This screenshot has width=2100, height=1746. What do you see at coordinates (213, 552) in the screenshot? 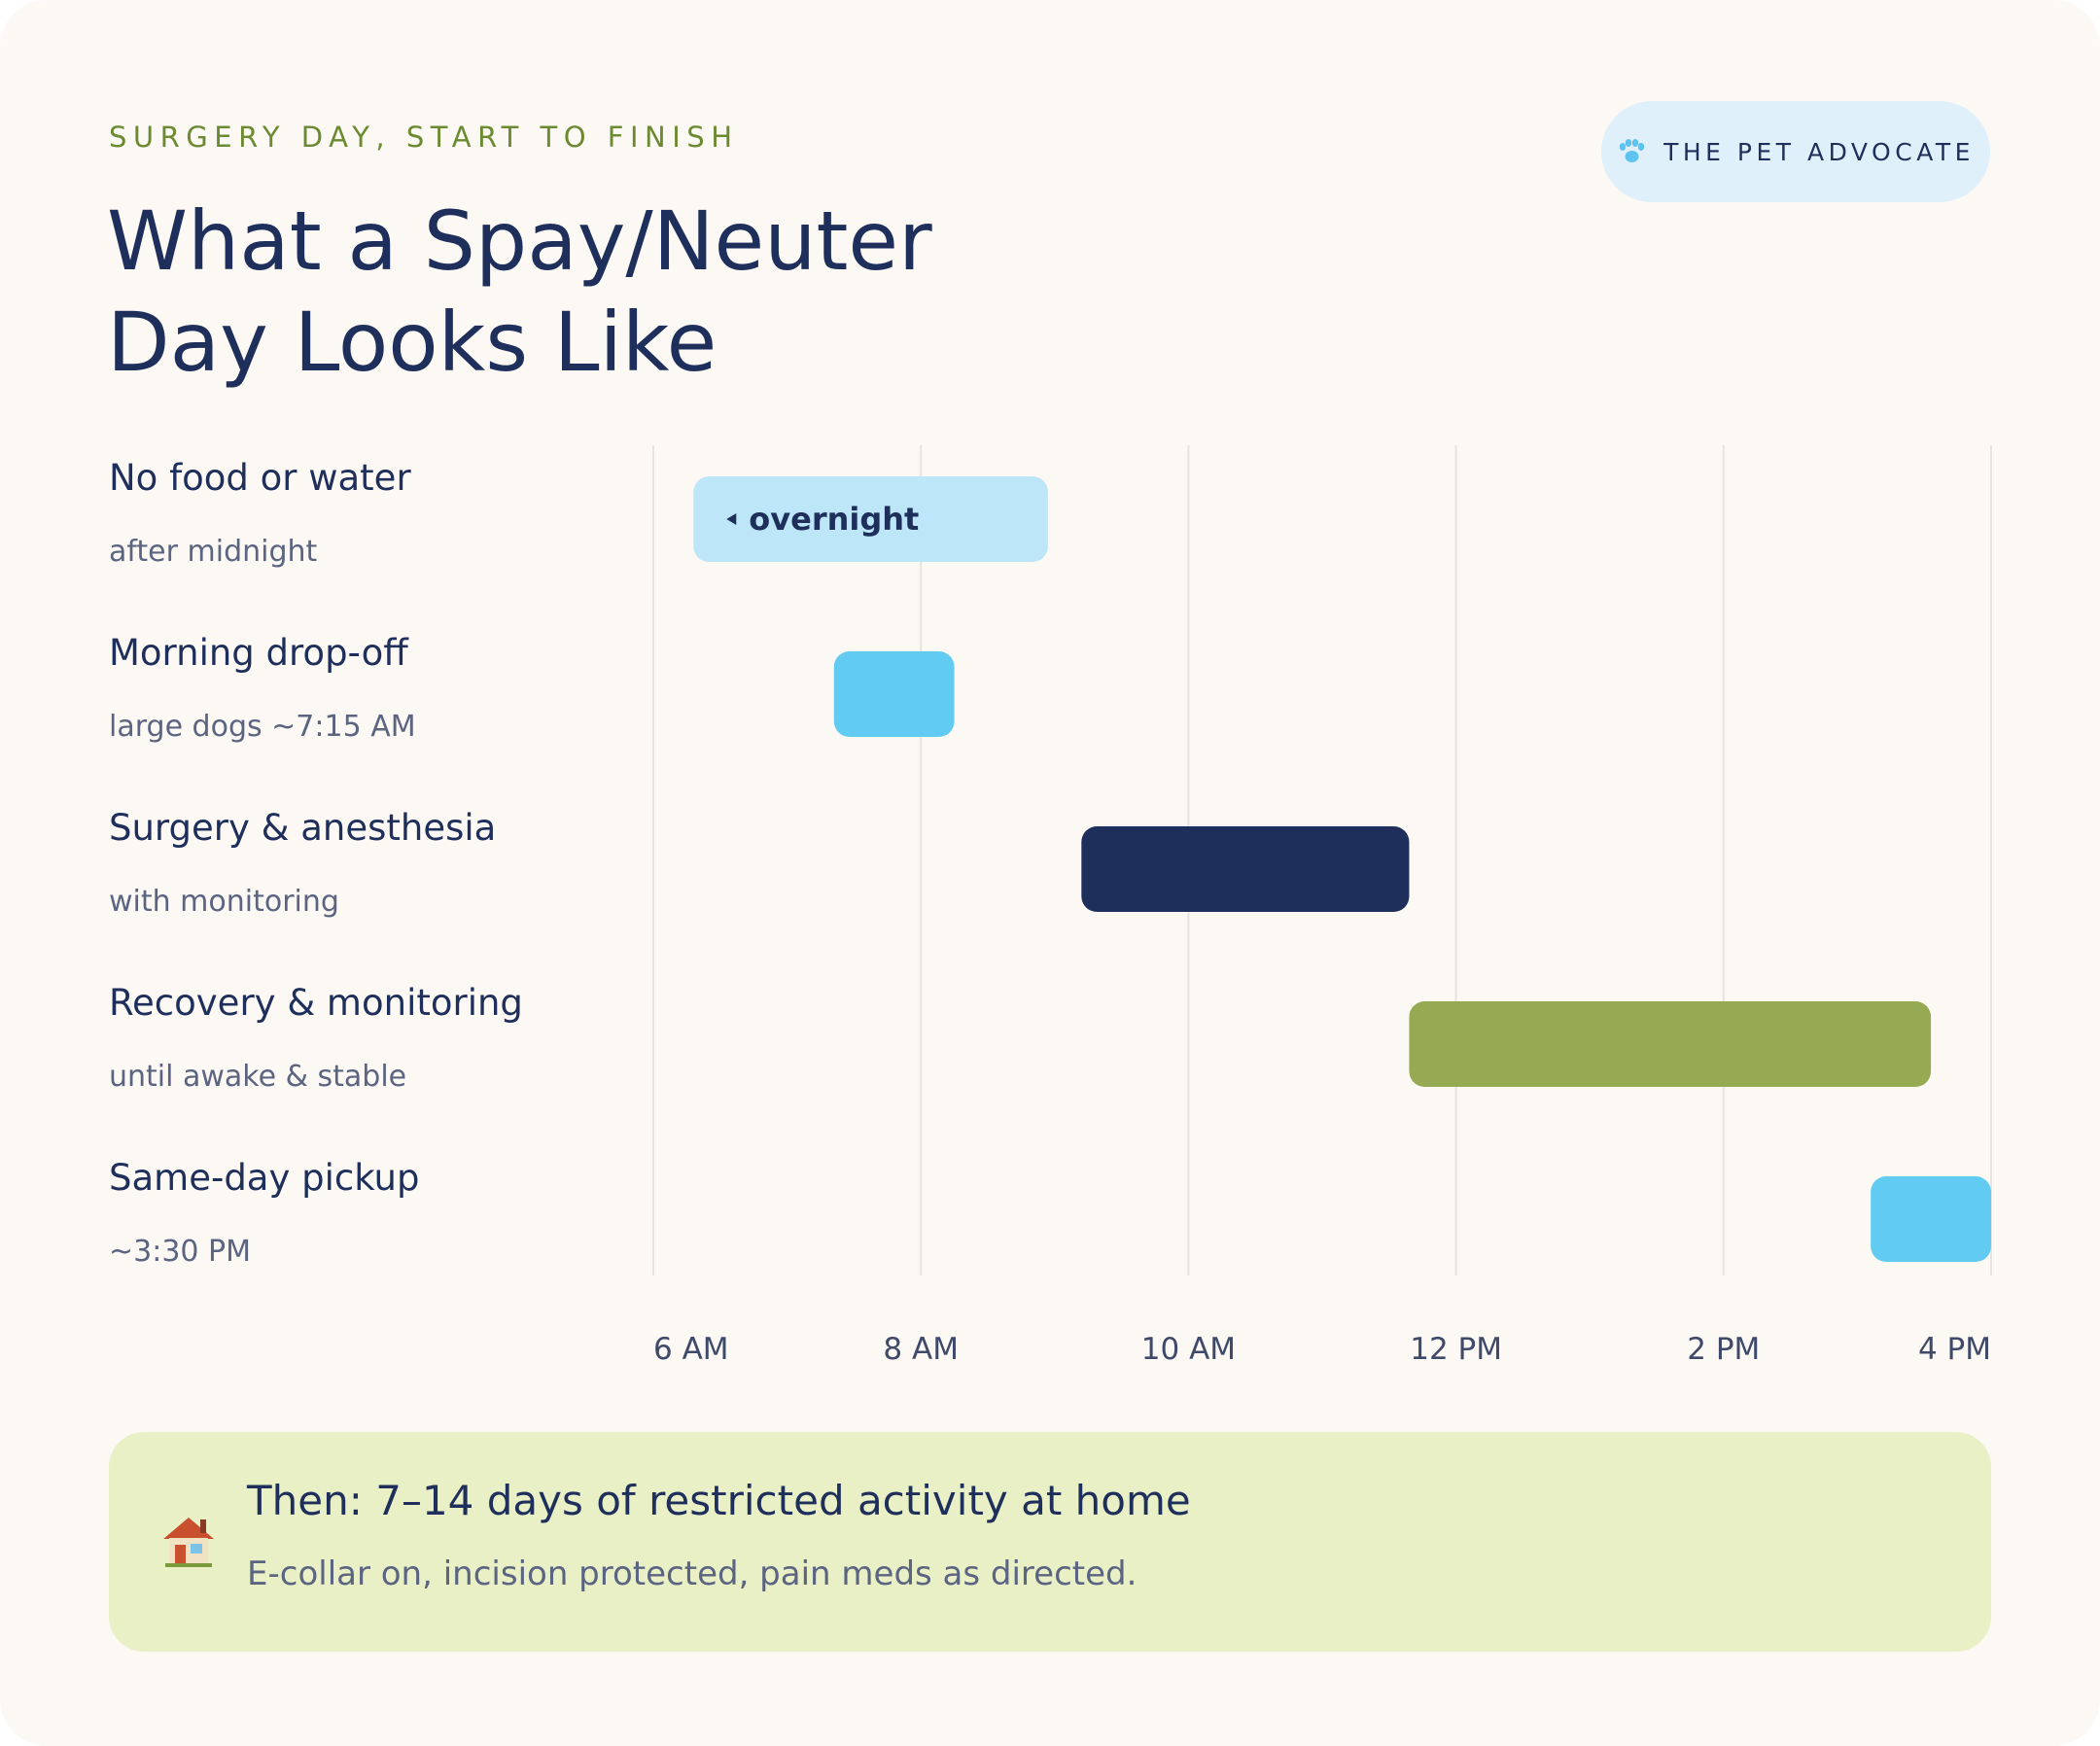
I see `row-sublabel: after midnight` at bounding box center [213, 552].